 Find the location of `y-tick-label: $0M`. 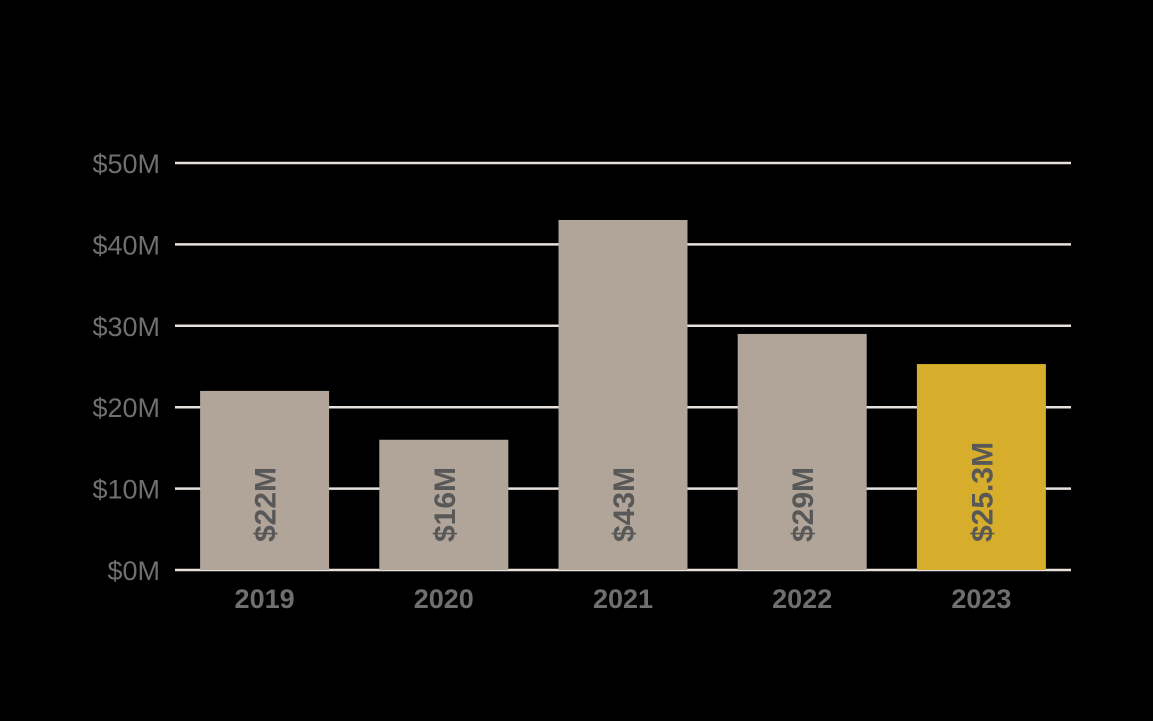

y-tick-label: $0M is located at coordinates (133, 571).